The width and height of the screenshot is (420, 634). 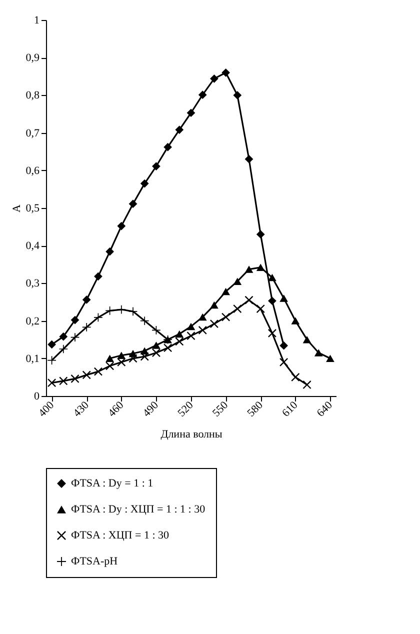 I want to click on y-tick-label: 0,4, so click(x=33, y=246).